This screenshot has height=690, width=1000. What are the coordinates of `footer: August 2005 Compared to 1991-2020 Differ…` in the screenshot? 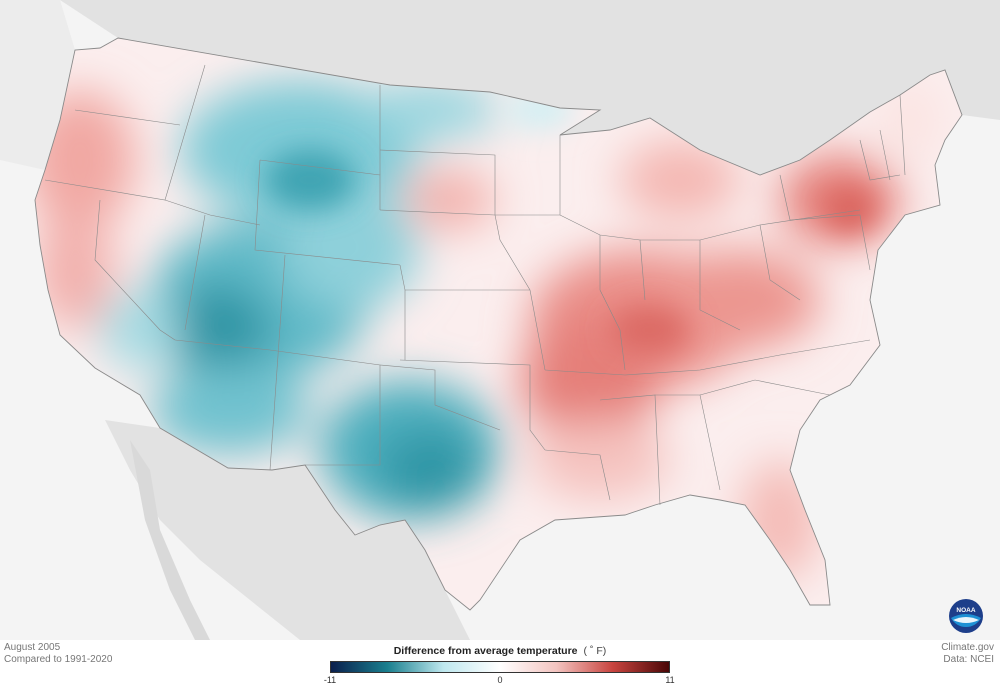 It's located at (500, 665).